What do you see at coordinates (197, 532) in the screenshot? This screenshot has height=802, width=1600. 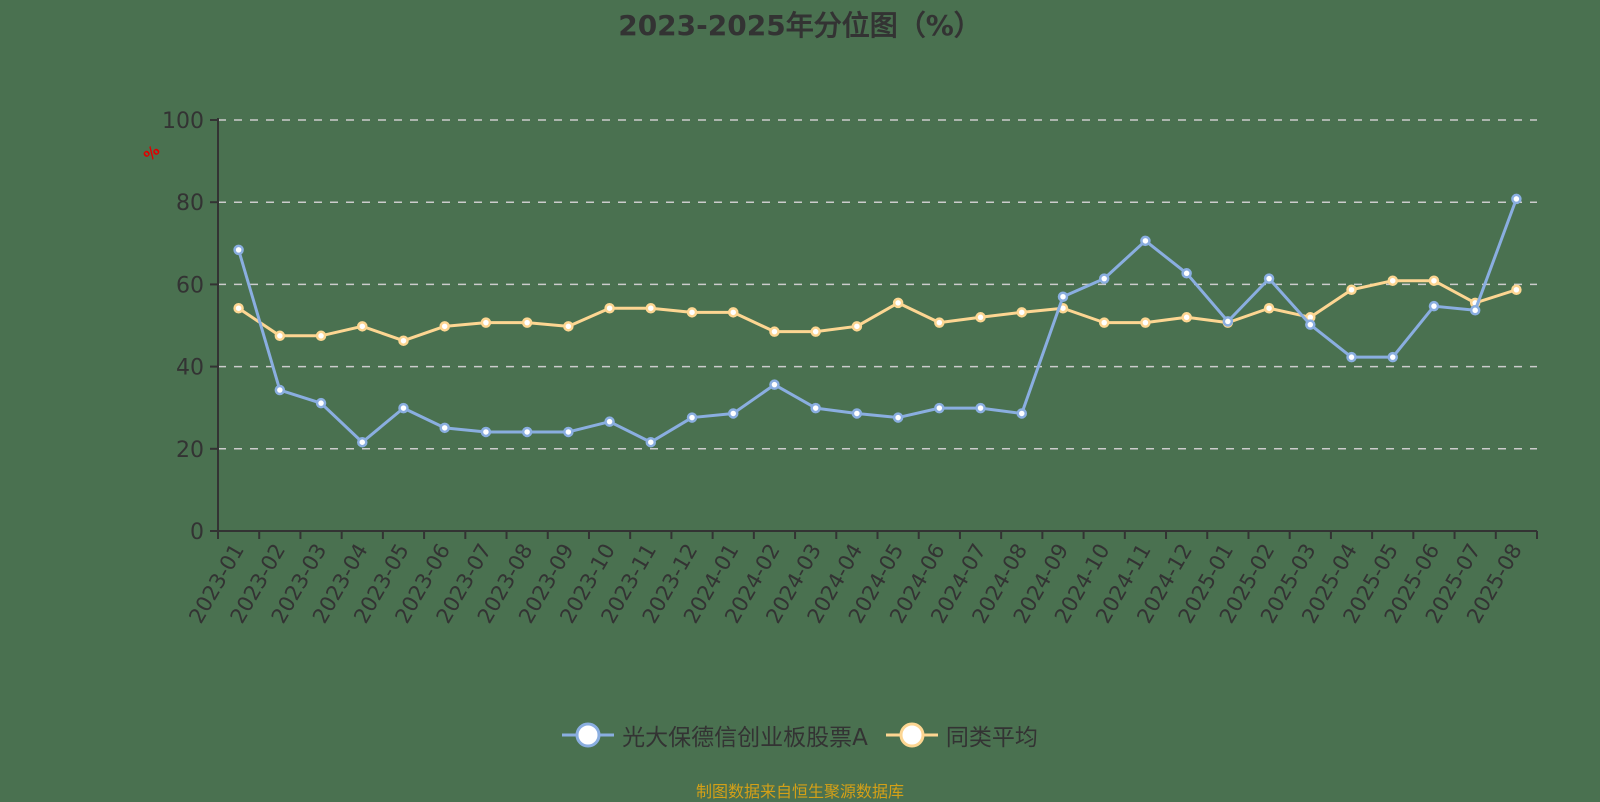 I see `y-tick-label: 0` at bounding box center [197, 532].